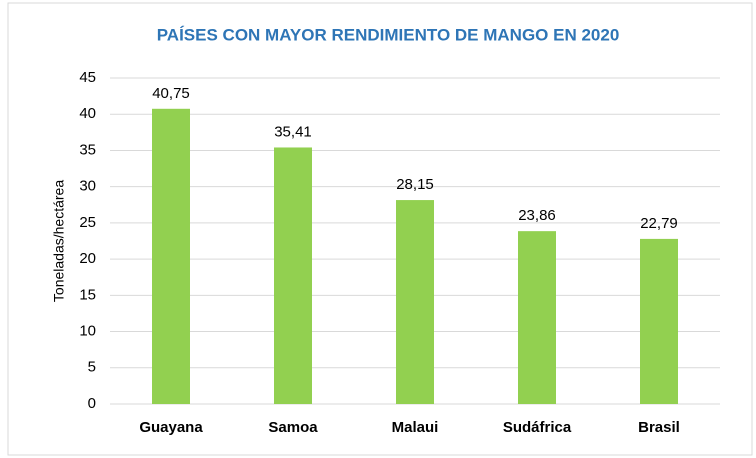 The width and height of the screenshot is (756, 458). Describe the element at coordinates (293, 427) in the screenshot. I see `x-tick-label: Samoa` at that location.